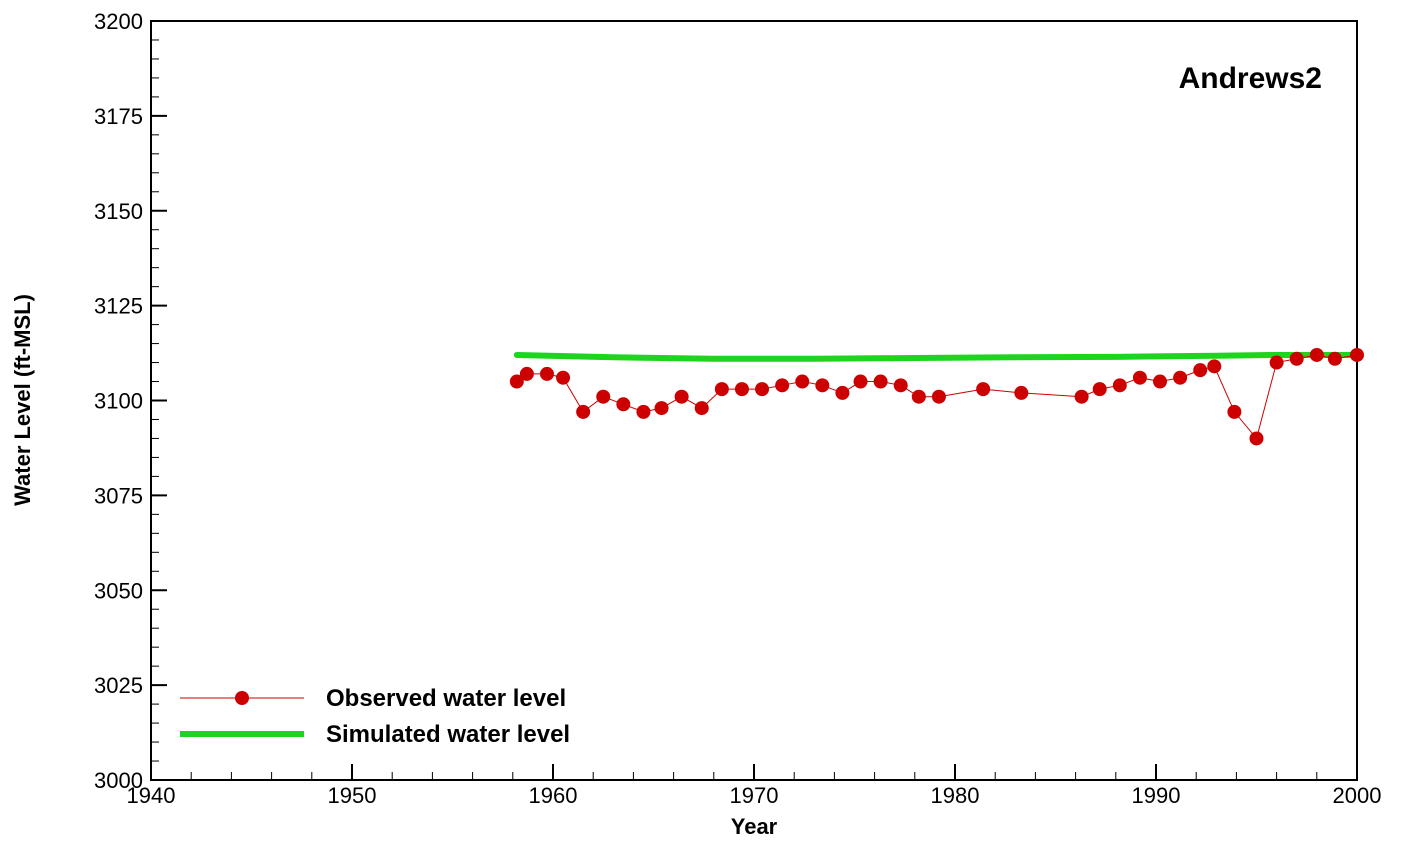  What do you see at coordinates (118, 21) in the screenshot?
I see `y-tick-label: 3200` at bounding box center [118, 21].